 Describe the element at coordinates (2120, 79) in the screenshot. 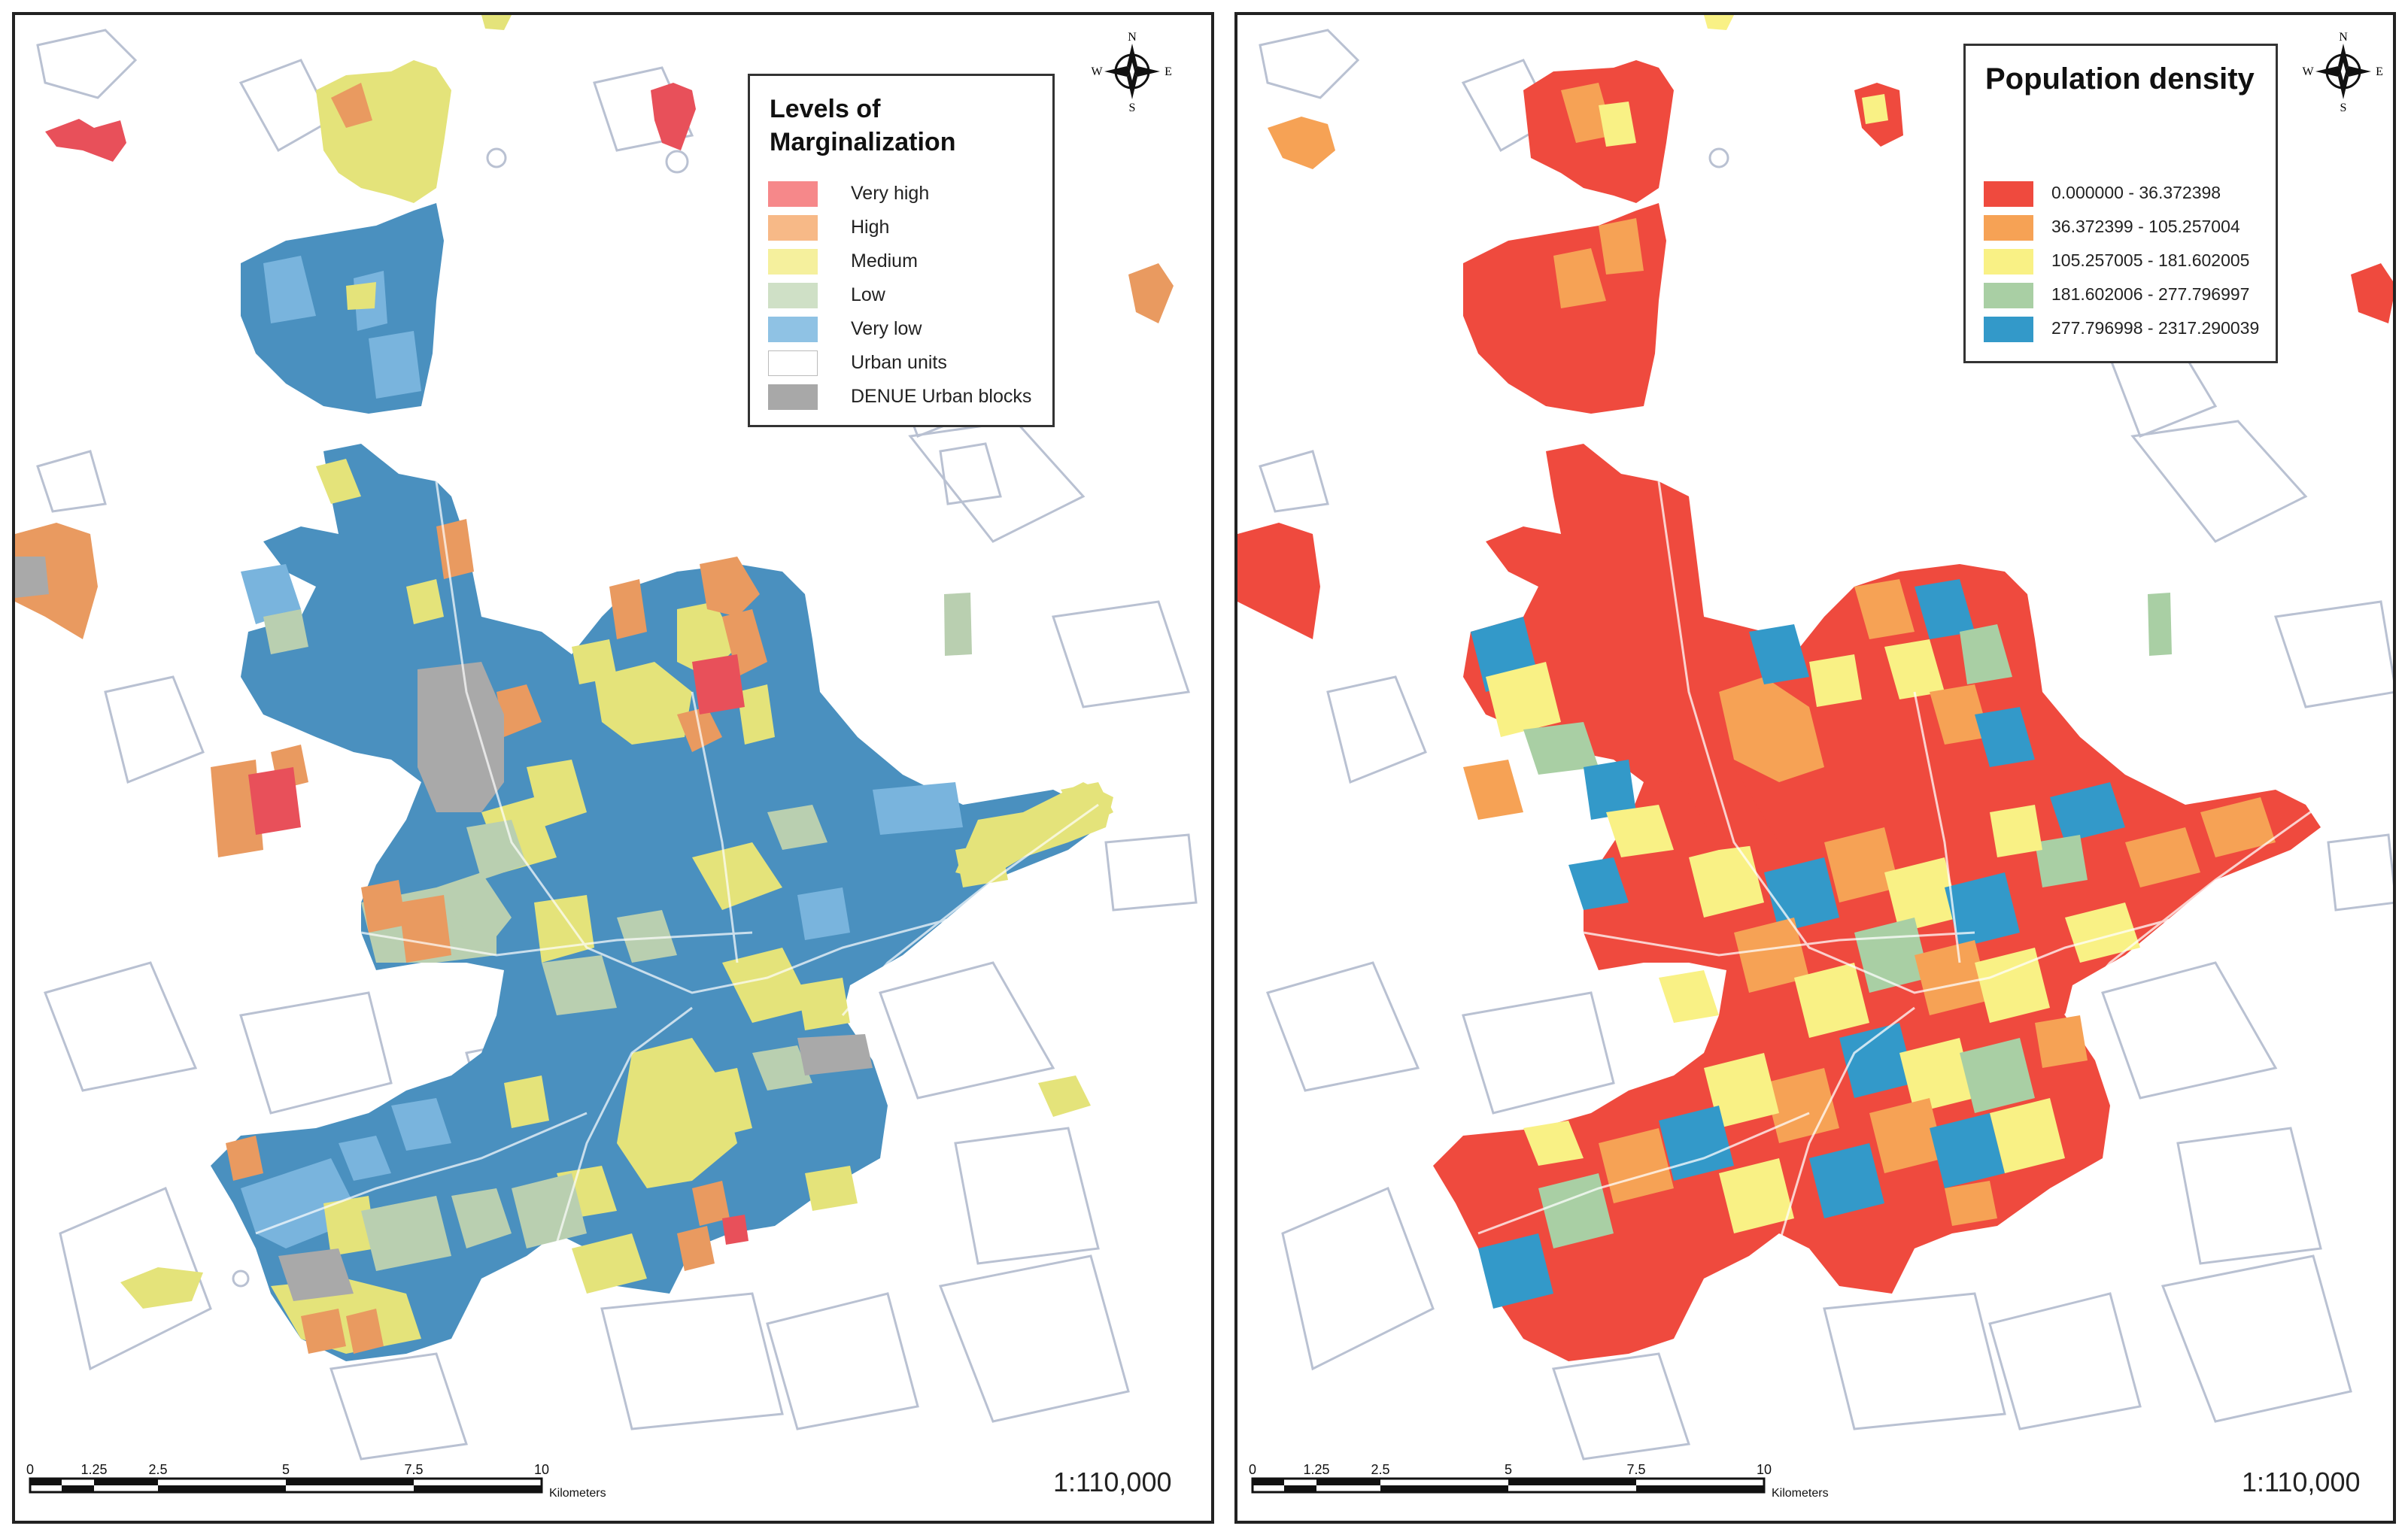

I see `legend-title: Population density` at that location.